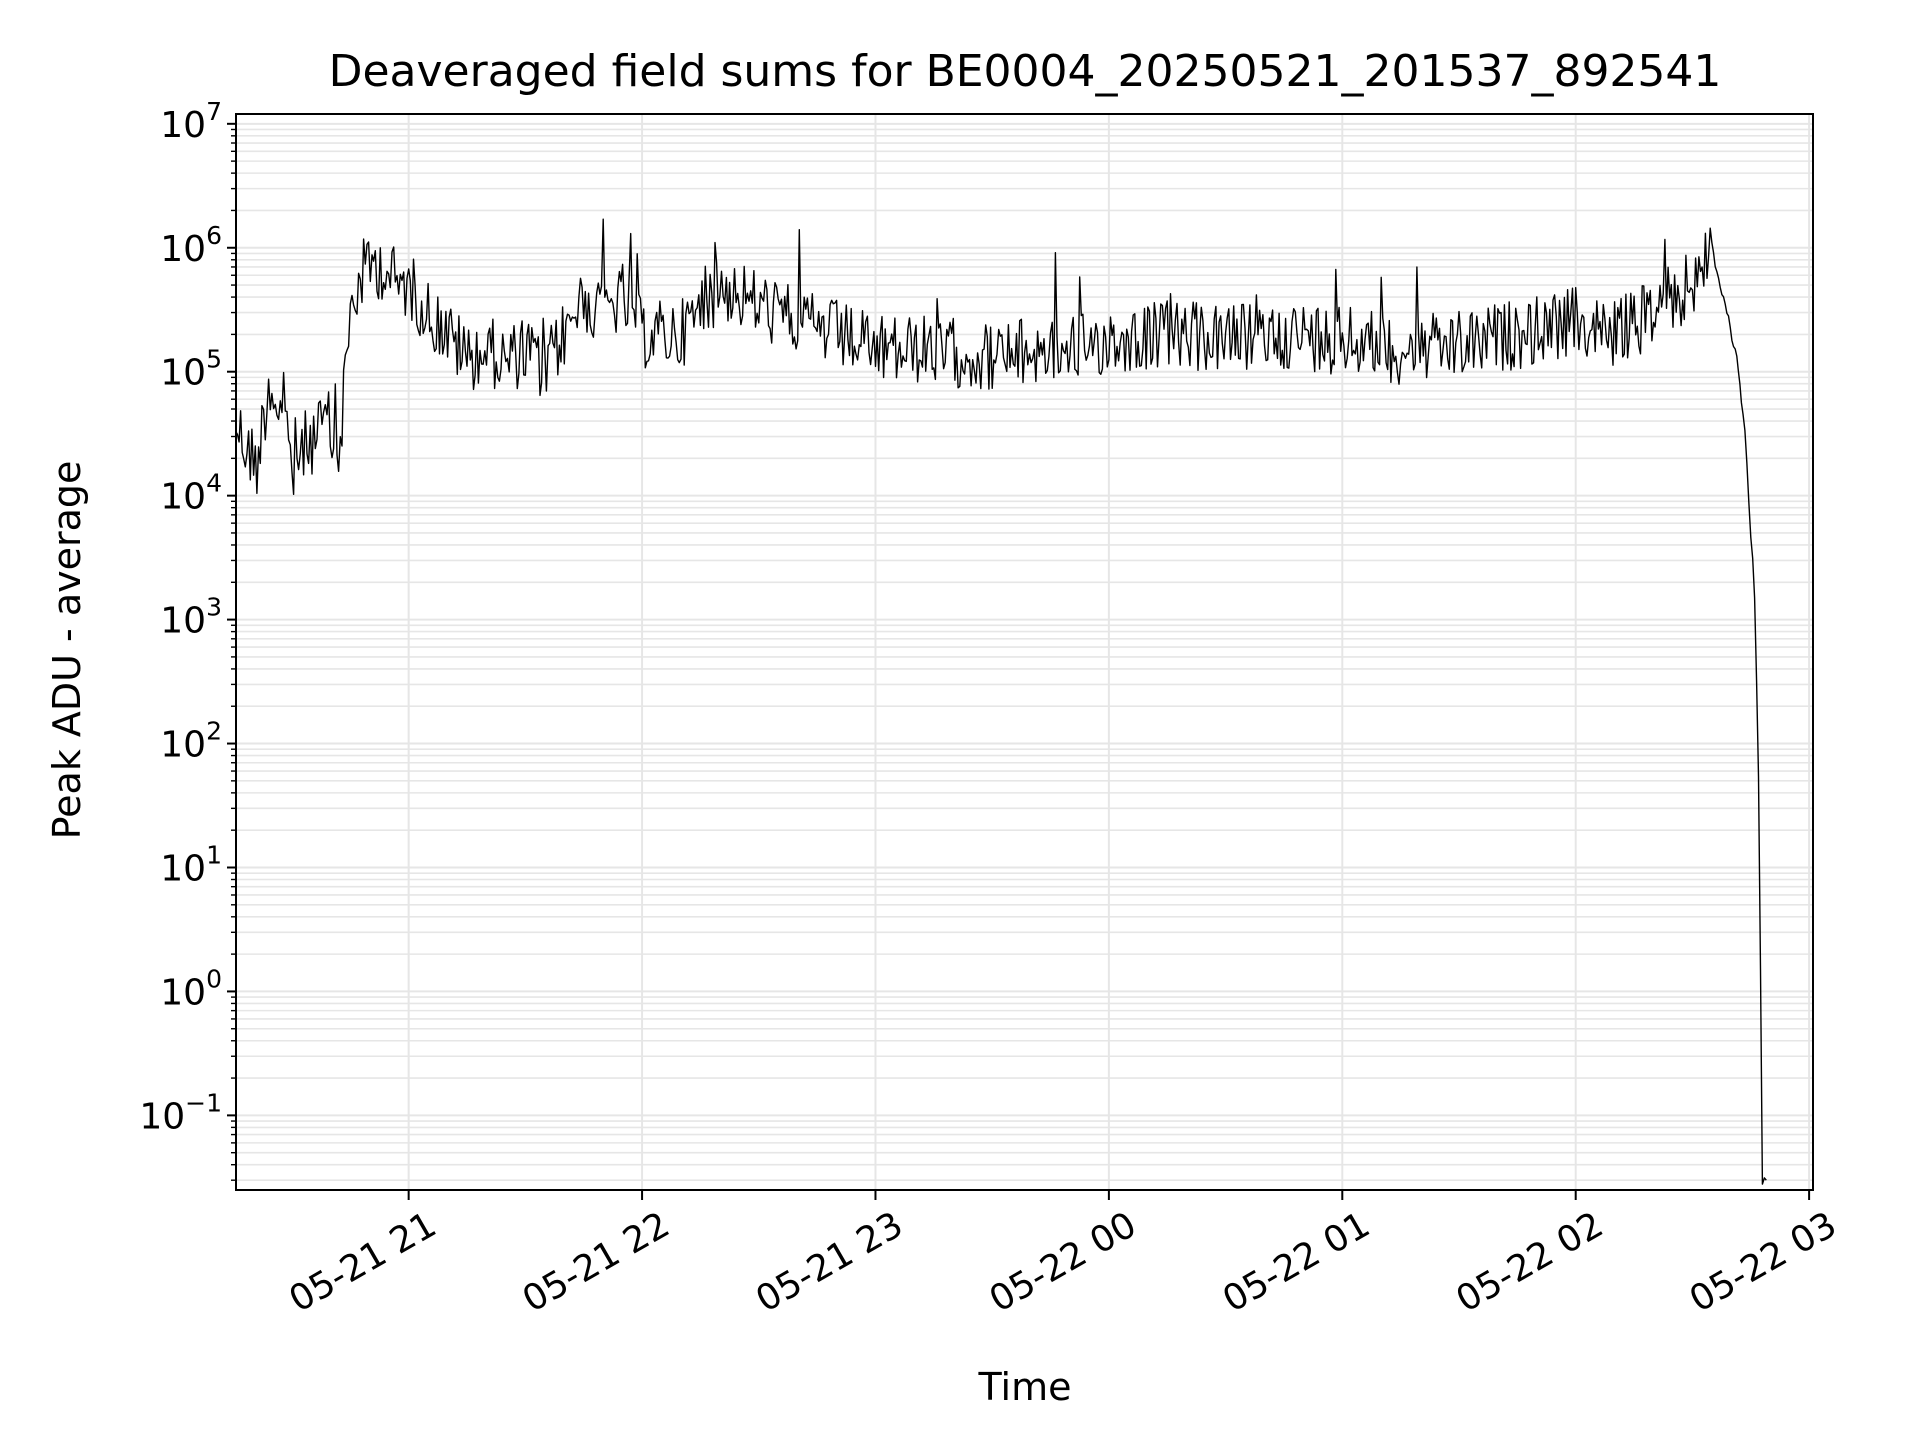  I want to click on y-tick-label: 10⁴, so click(191, 493).